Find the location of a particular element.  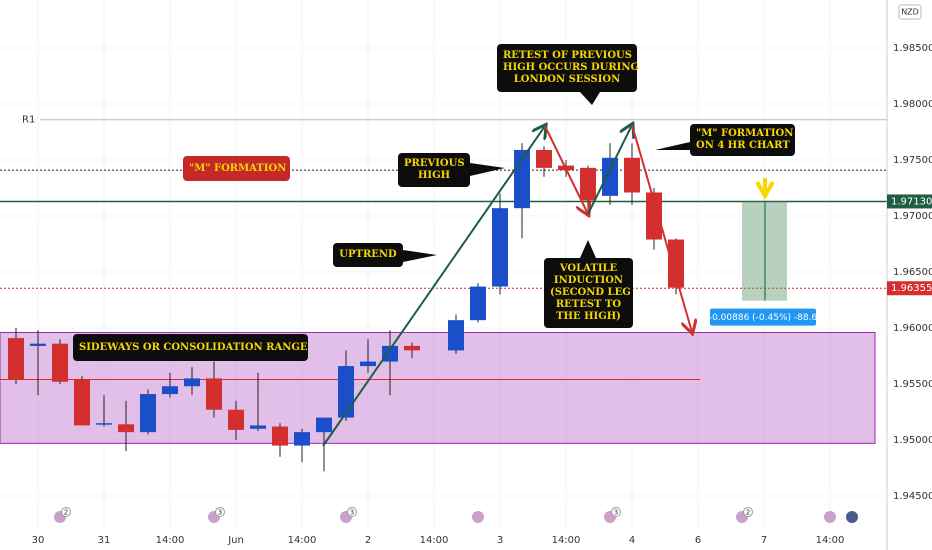

annotation: PREVIOUS HIGH is located at coordinates (434, 170).